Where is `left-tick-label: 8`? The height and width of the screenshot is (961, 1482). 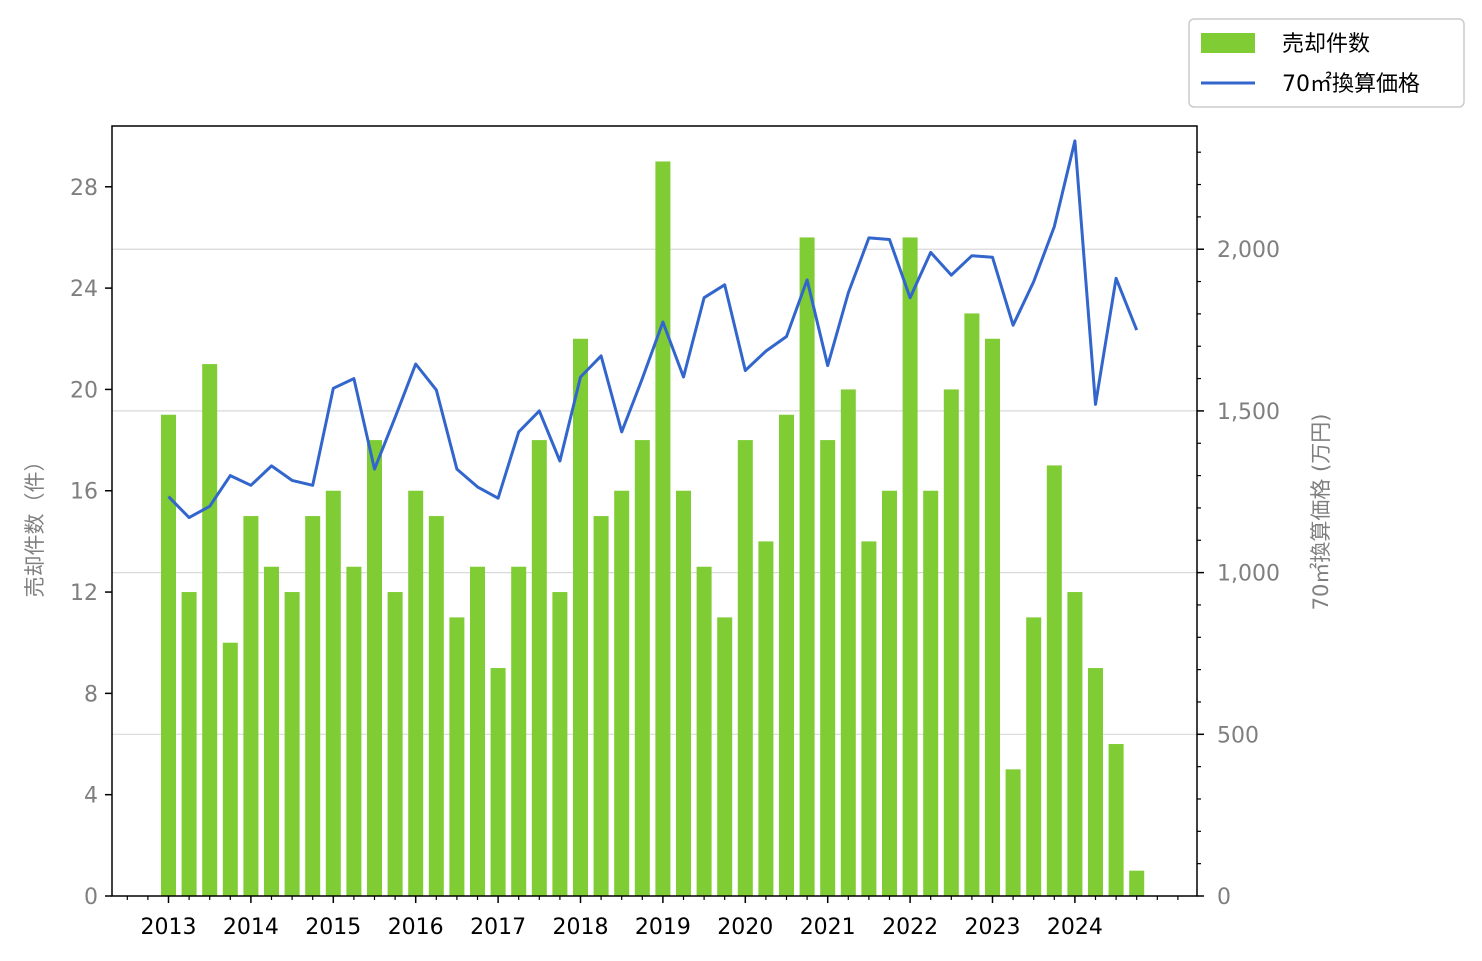
left-tick-label: 8 is located at coordinates (91, 694).